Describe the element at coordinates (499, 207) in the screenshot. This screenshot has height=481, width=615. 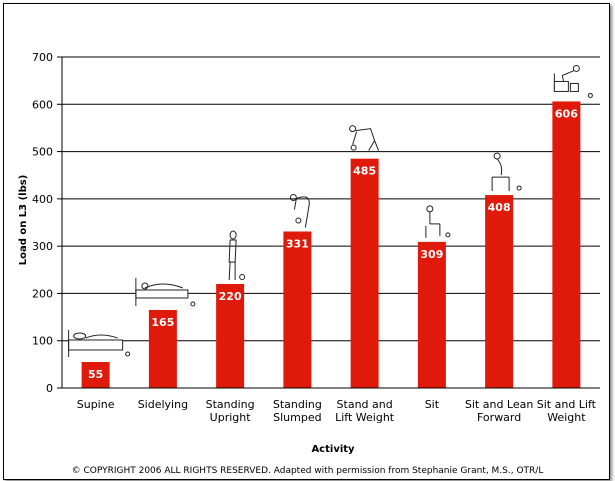
I see `bar-value-label: 408` at that location.